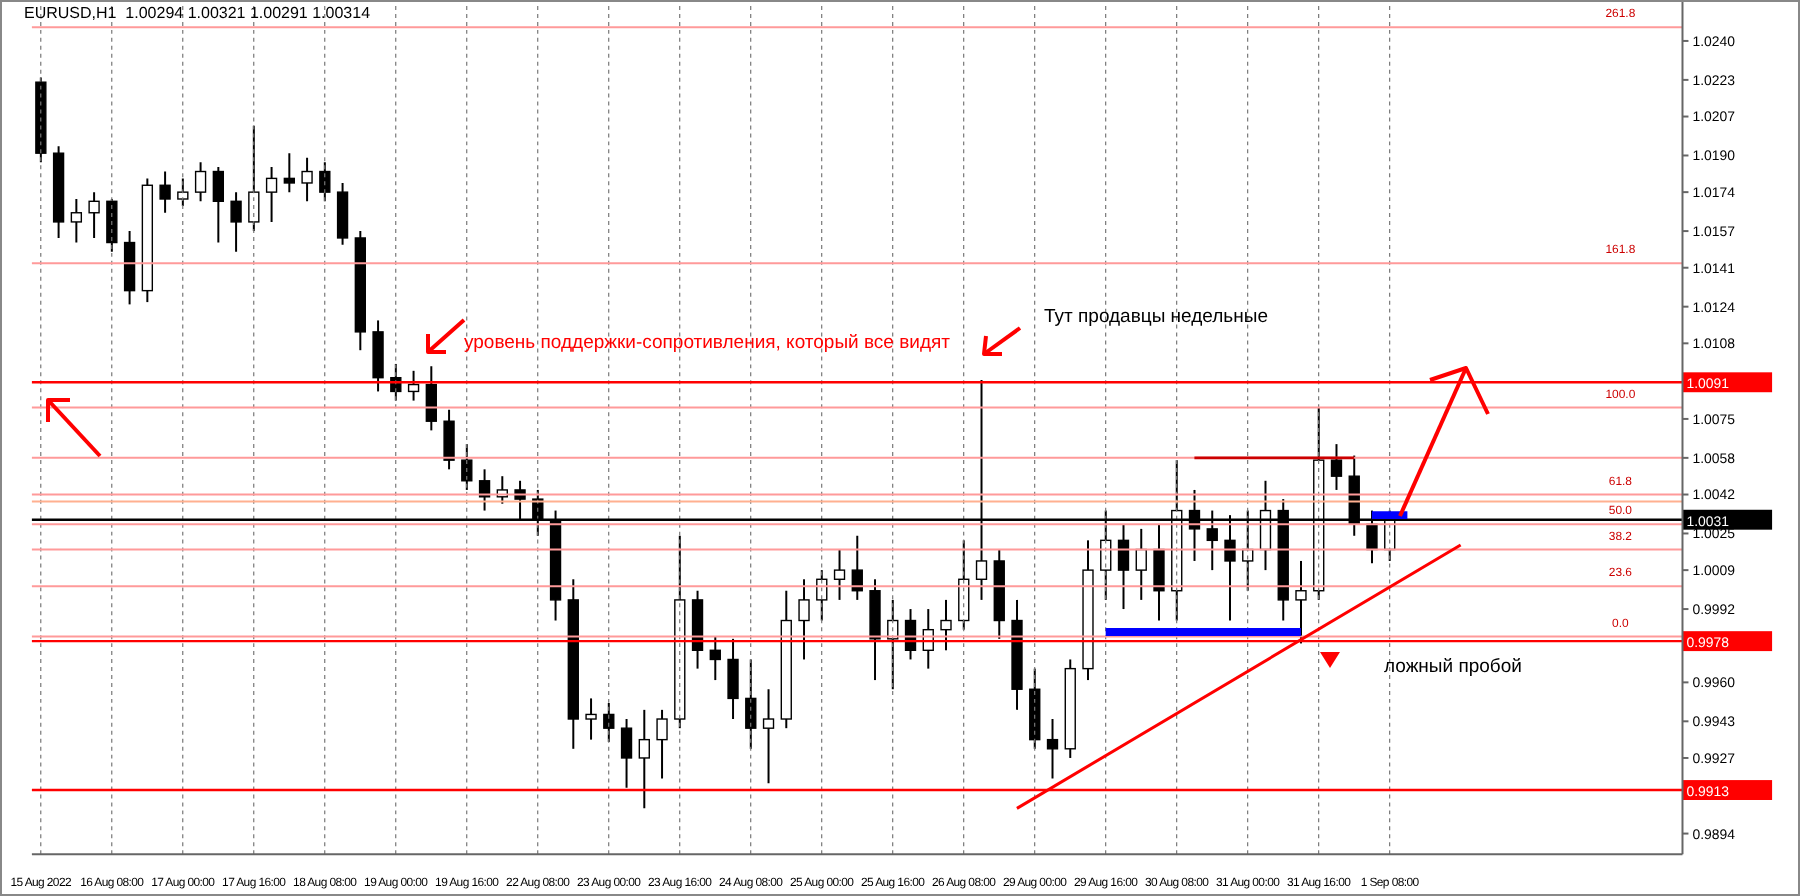 The width and height of the screenshot is (1800, 896). Describe the element at coordinates (1156, 317) in the screenshot. I see `annotation: Тут продавцы недельные` at that location.